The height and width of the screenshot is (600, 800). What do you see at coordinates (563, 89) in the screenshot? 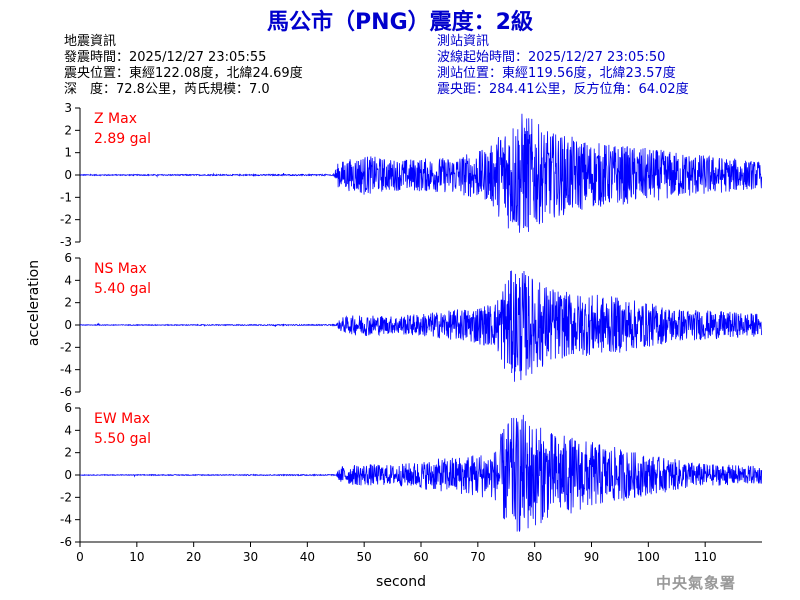
I see `epicentral-distance: 震央距：284.41公里，反方位角：64.02度` at bounding box center [563, 89].